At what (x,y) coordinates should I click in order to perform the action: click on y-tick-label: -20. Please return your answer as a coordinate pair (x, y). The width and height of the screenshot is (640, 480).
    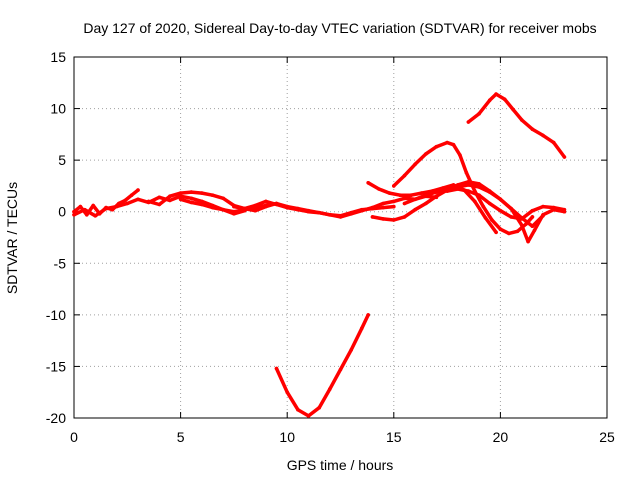
    Looking at the image, I should click on (56, 418).